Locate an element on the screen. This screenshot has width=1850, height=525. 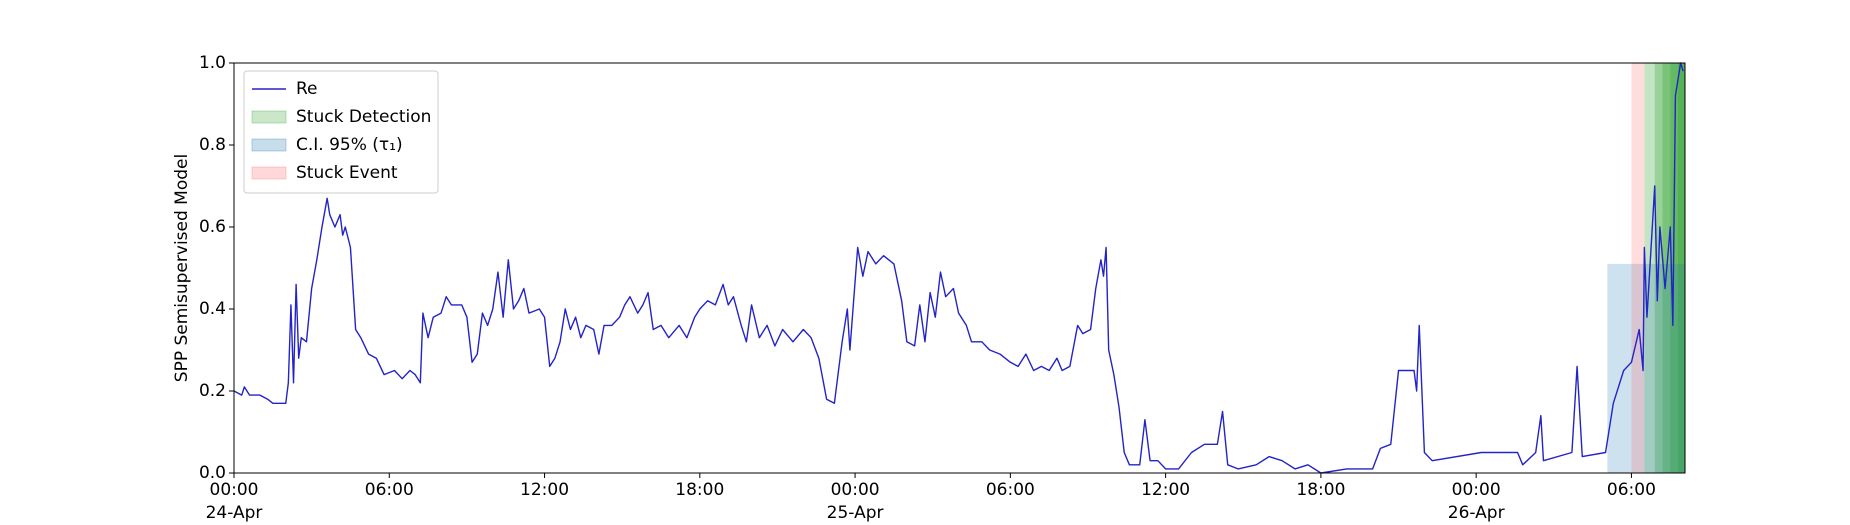
y-tick-label: 0.8 is located at coordinates (212, 145).